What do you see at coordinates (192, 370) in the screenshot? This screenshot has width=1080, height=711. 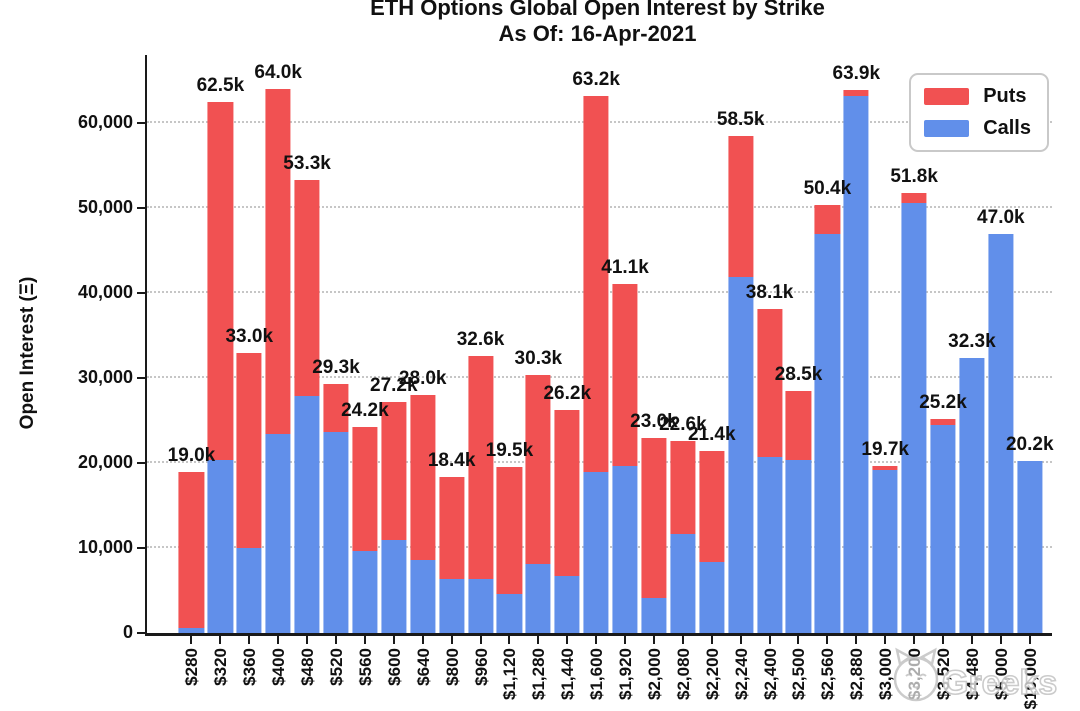 I see `bar-slot: 19.0k $280` at bounding box center [192, 370].